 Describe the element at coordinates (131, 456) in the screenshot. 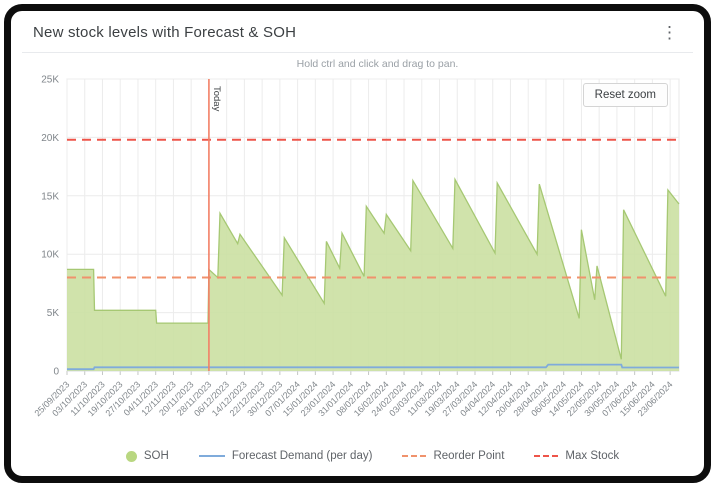

I see `soh-swatch-icon` at that location.